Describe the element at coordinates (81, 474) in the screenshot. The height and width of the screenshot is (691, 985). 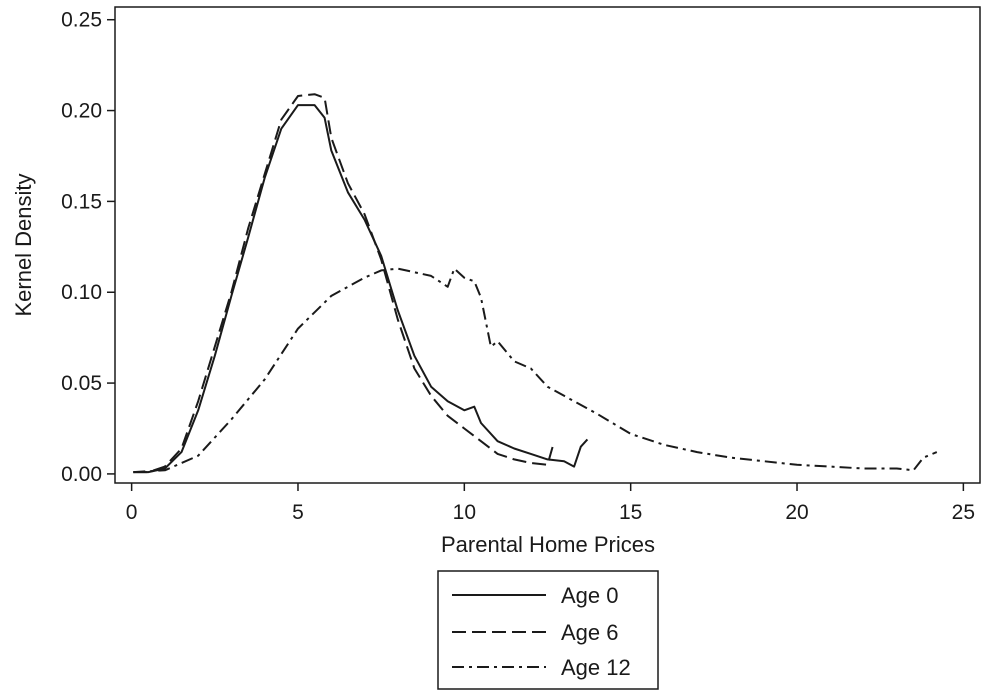
I see `y-tick-label: 0.00` at that location.